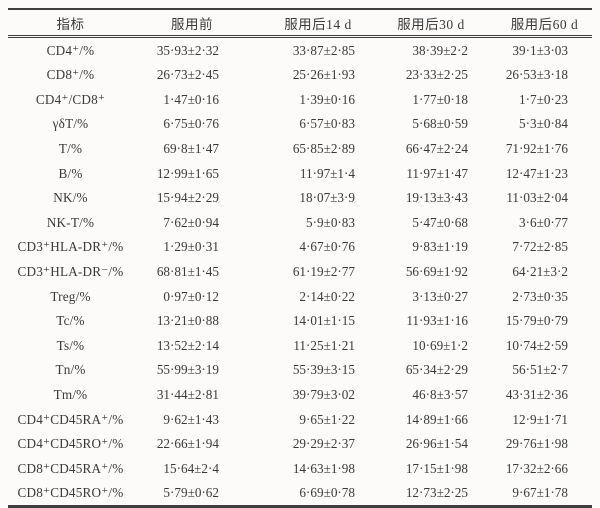 Image resolution: width=600 pixels, height=508 pixels. I want to click on table-cell: 23·33±2·25, so click(436, 75).